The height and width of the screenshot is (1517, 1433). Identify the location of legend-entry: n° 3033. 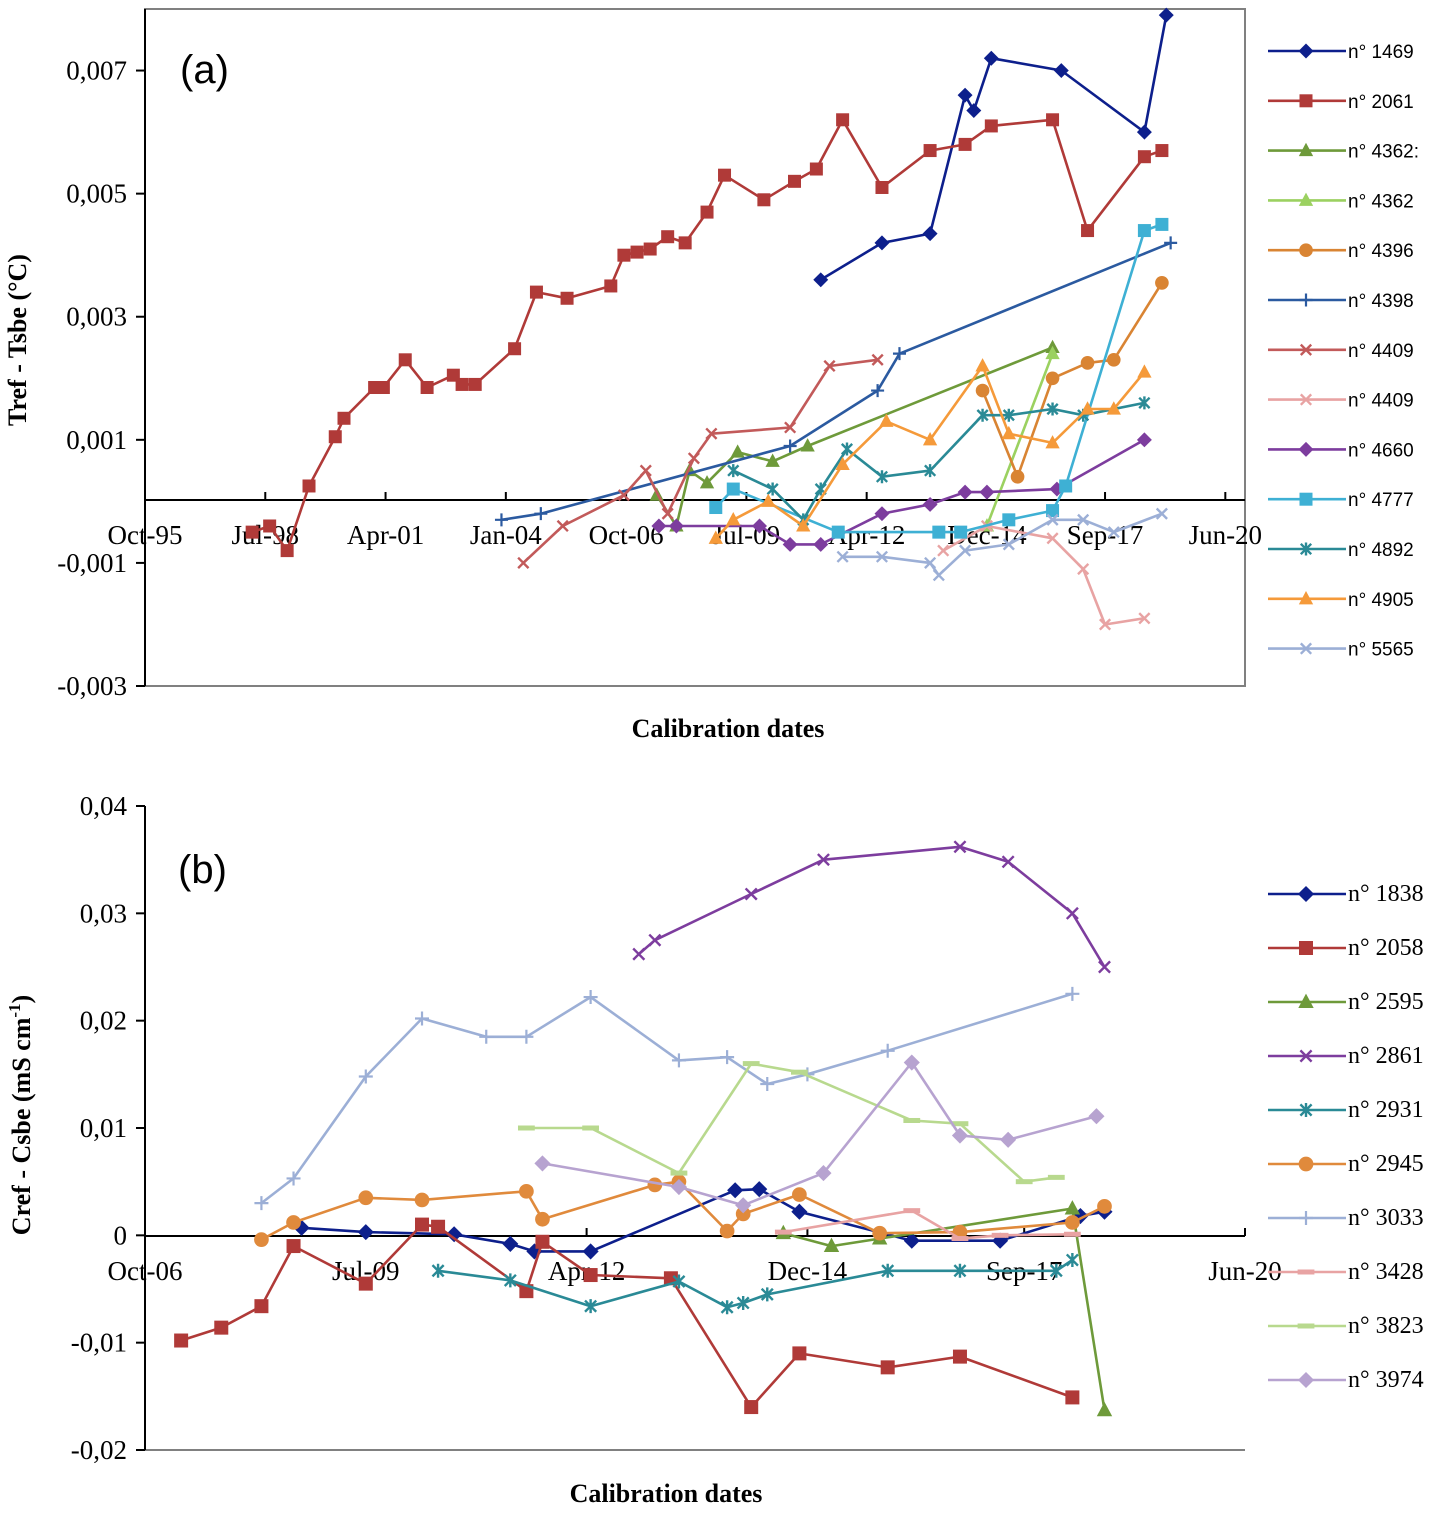
(1346, 1218).